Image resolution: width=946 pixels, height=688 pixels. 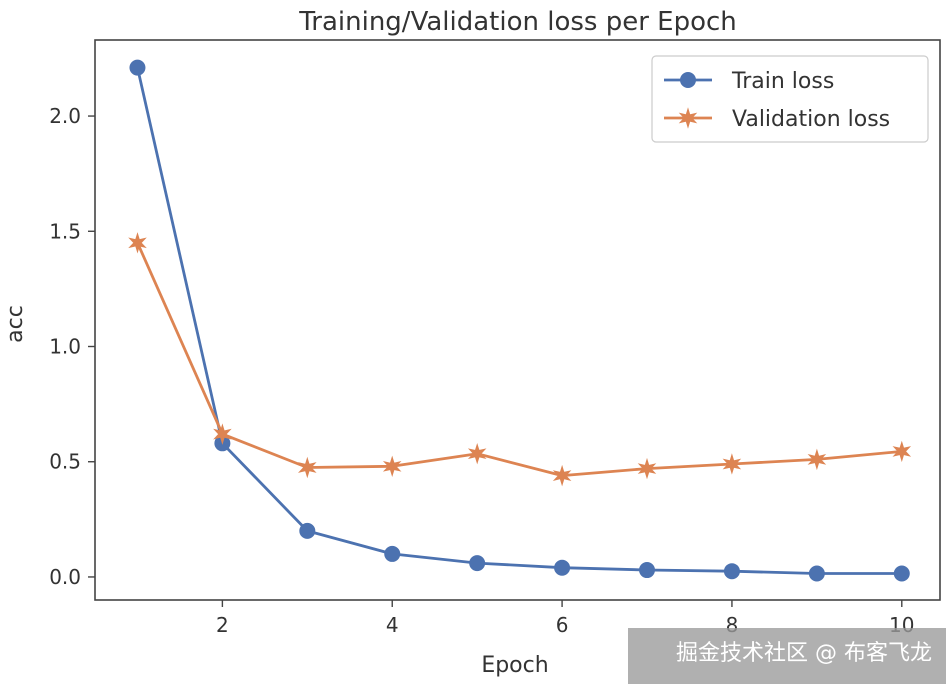 I want to click on x-tick-label: 6, so click(x=562, y=625).